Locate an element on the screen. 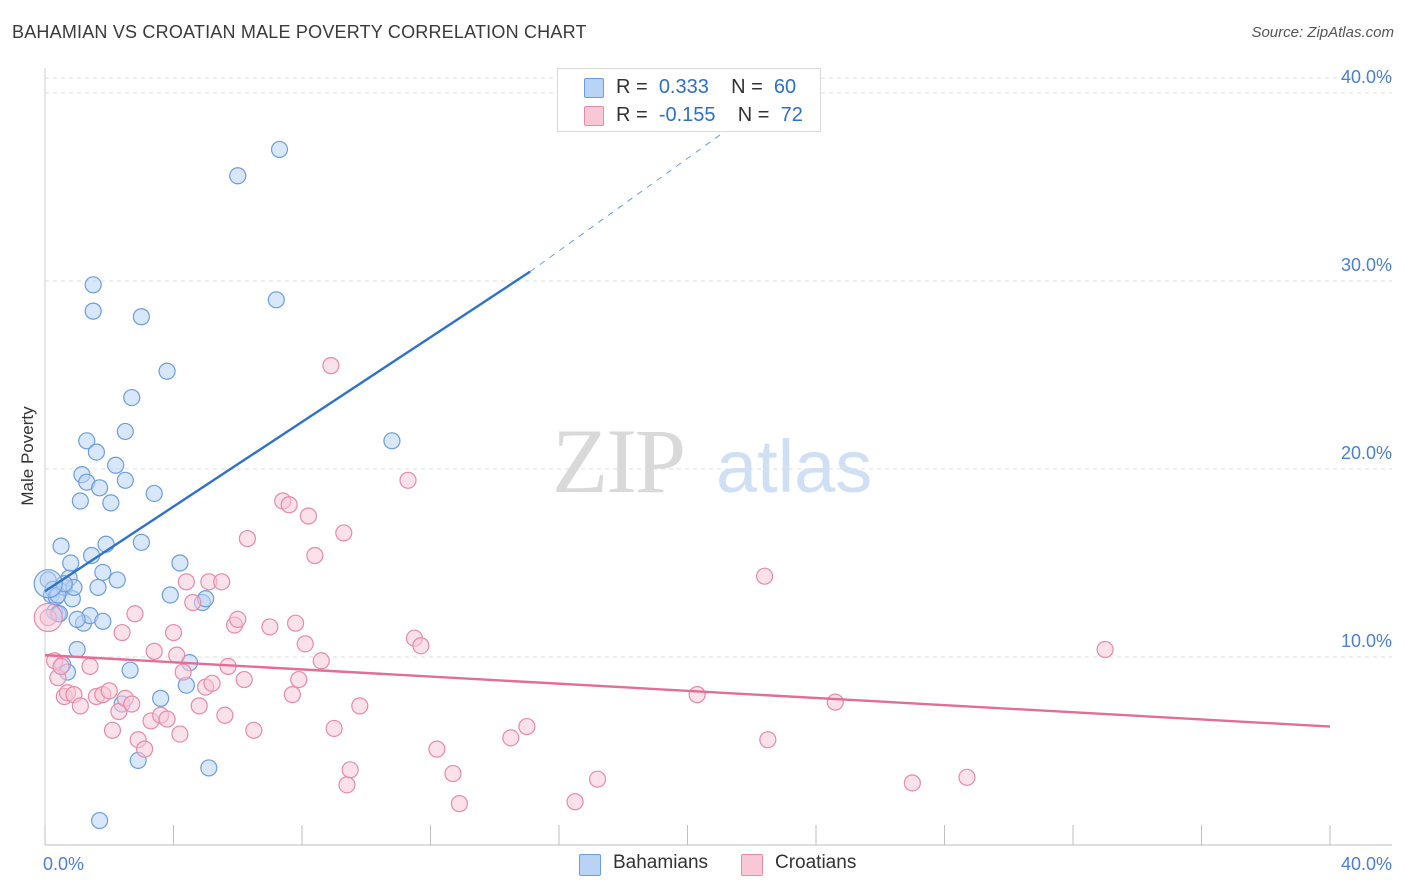 The image size is (1406, 892). x-tick-label: 0.0% is located at coordinates (63, 864).